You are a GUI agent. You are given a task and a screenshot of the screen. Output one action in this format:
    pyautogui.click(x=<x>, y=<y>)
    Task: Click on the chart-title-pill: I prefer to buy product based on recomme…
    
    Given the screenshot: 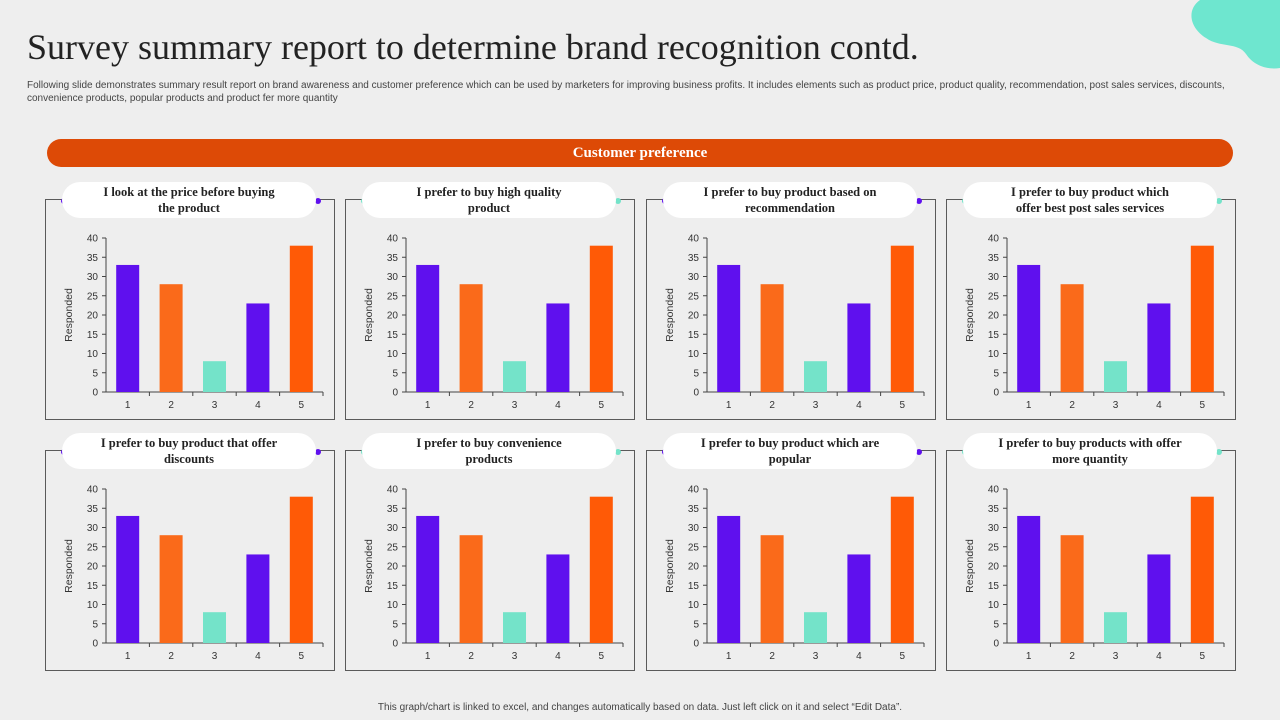 What is the action you would take?
    pyautogui.click(x=790, y=200)
    